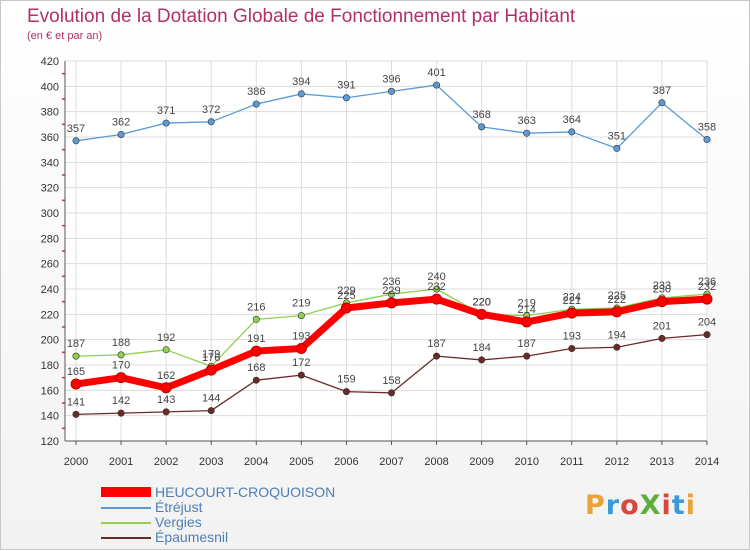 This screenshot has width=750, height=551. I want to click on x-tick-label: 2006, so click(346, 462).